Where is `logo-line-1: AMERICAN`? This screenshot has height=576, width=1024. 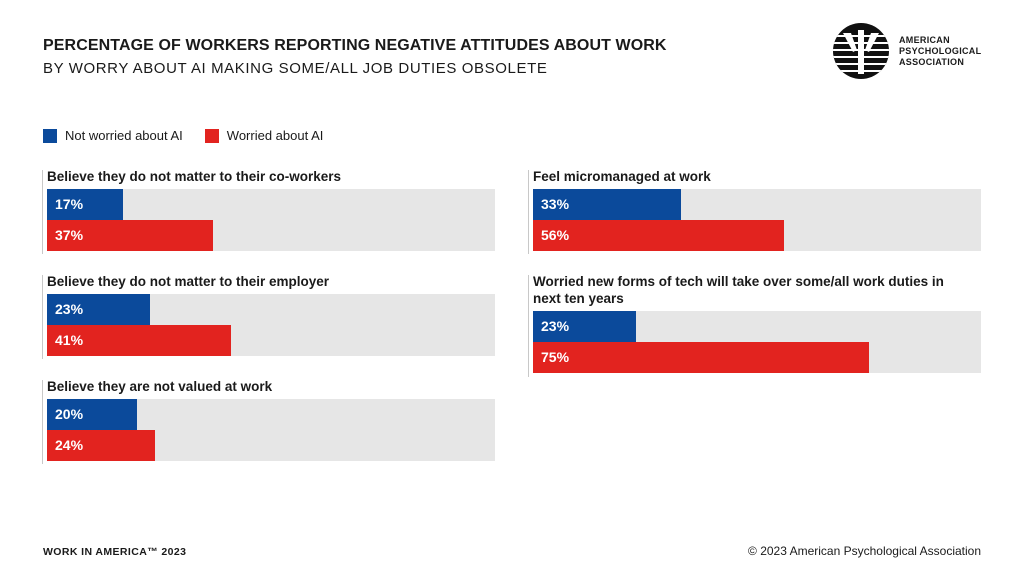 logo-line-1: AMERICAN is located at coordinates (924, 39).